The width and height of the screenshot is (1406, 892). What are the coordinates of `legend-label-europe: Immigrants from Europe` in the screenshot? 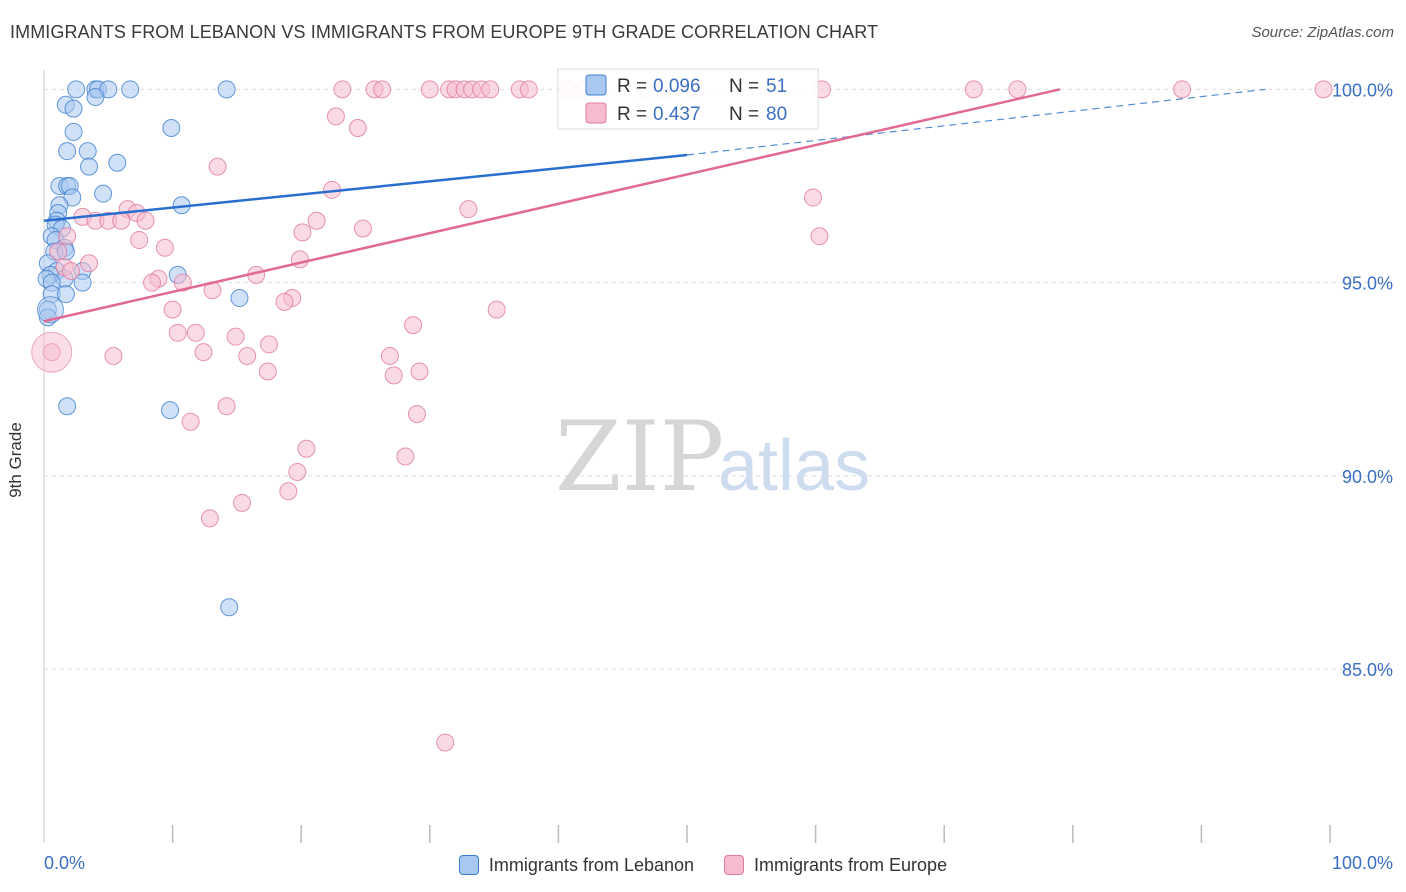 It's located at (851, 864).